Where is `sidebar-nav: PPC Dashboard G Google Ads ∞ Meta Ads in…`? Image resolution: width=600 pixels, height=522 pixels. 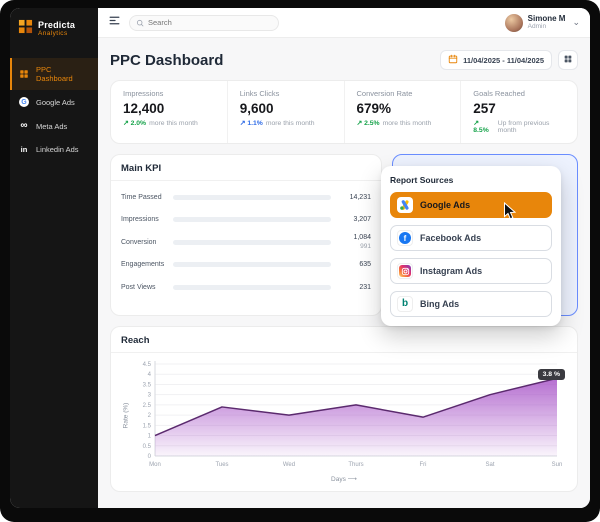 sidebar-nav: PPC Dashboard G Google Ads ∞ Meta Ads in… is located at coordinates (54, 109).